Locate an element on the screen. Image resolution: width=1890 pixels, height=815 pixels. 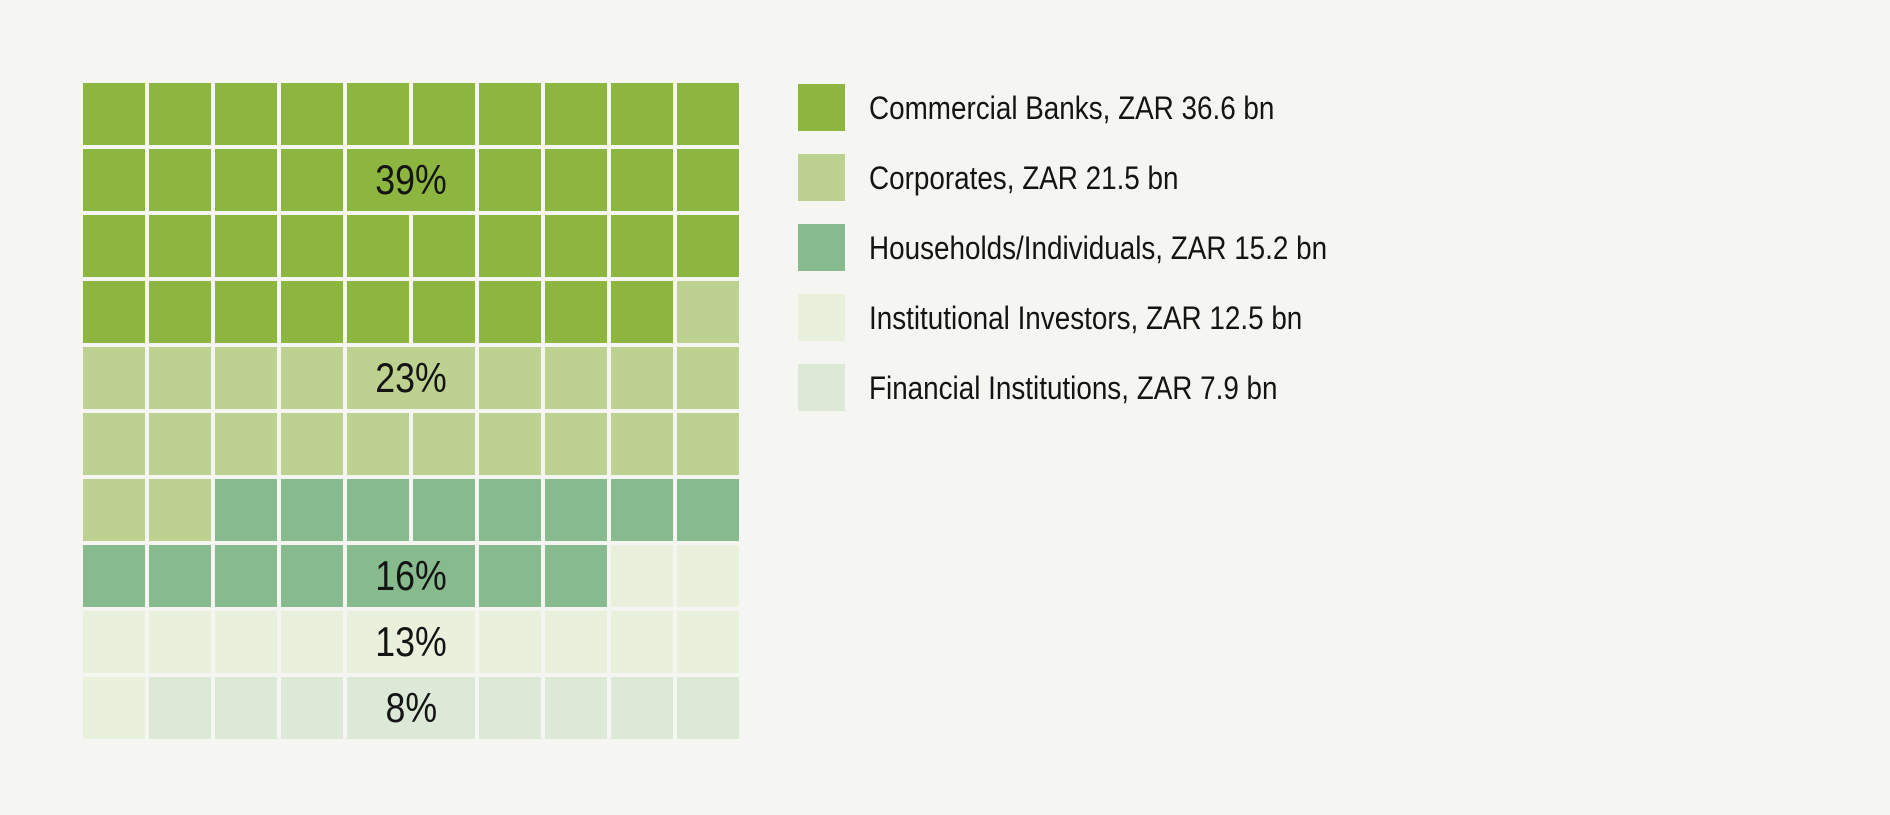
waffle-cell-labeled-financial: 8% is located at coordinates (411, 708).